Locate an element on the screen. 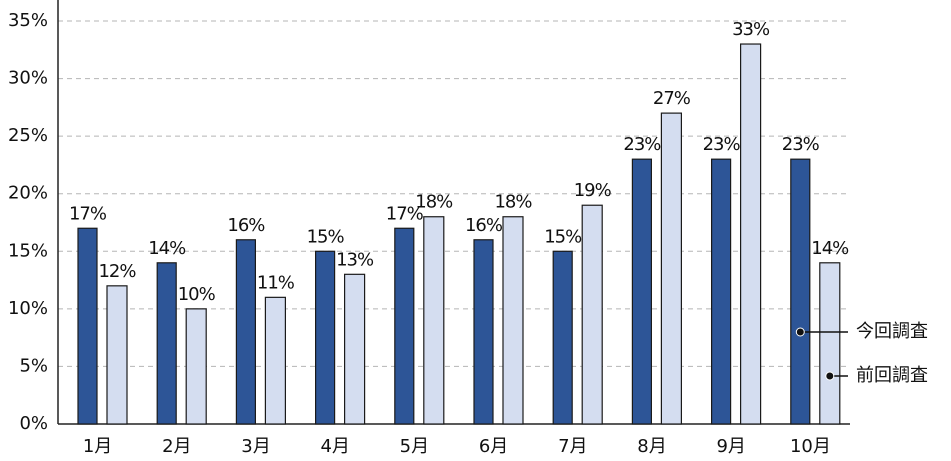 This screenshot has height=461, width=951. y-tick-label: 10% is located at coordinates (28, 308).